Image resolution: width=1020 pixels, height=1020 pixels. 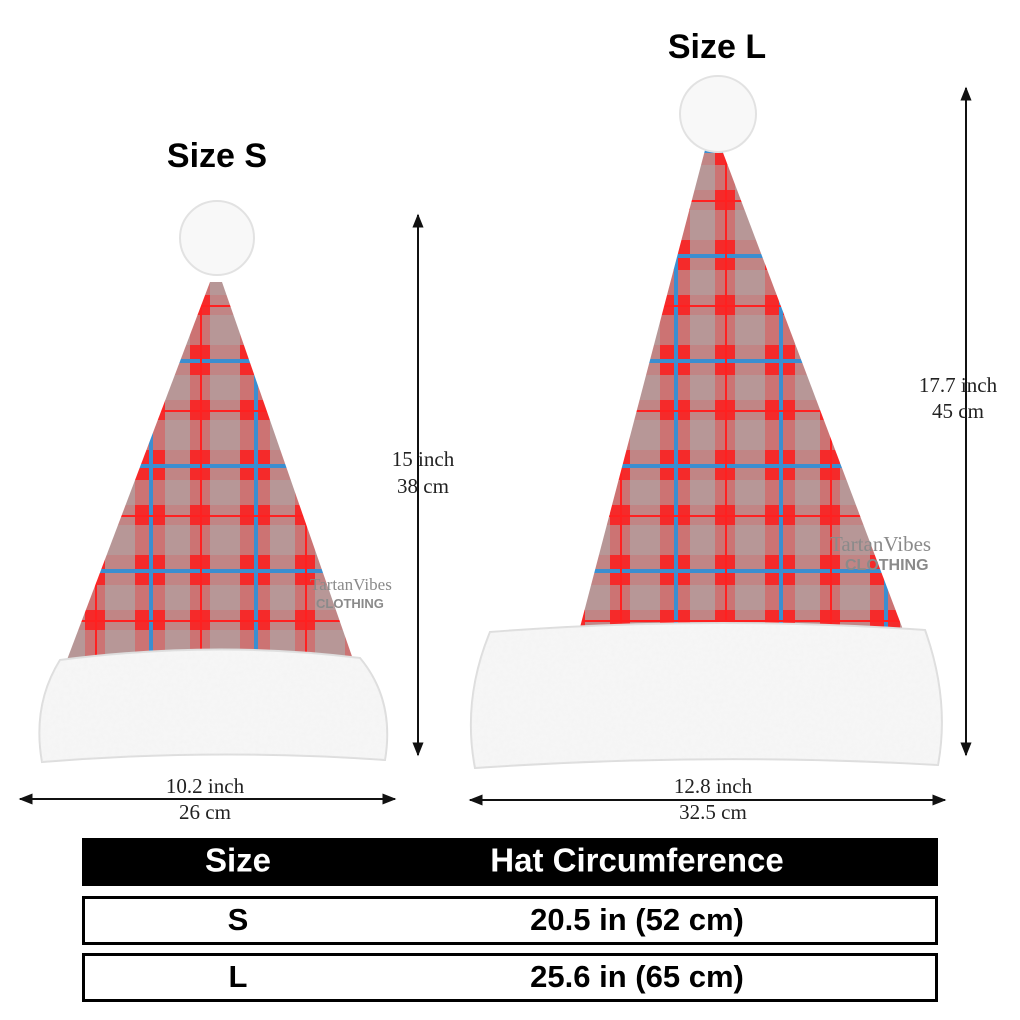 What do you see at coordinates (713, 812) in the screenshot?
I see `width-cm: 32.5 cm` at bounding box center [713, 812].